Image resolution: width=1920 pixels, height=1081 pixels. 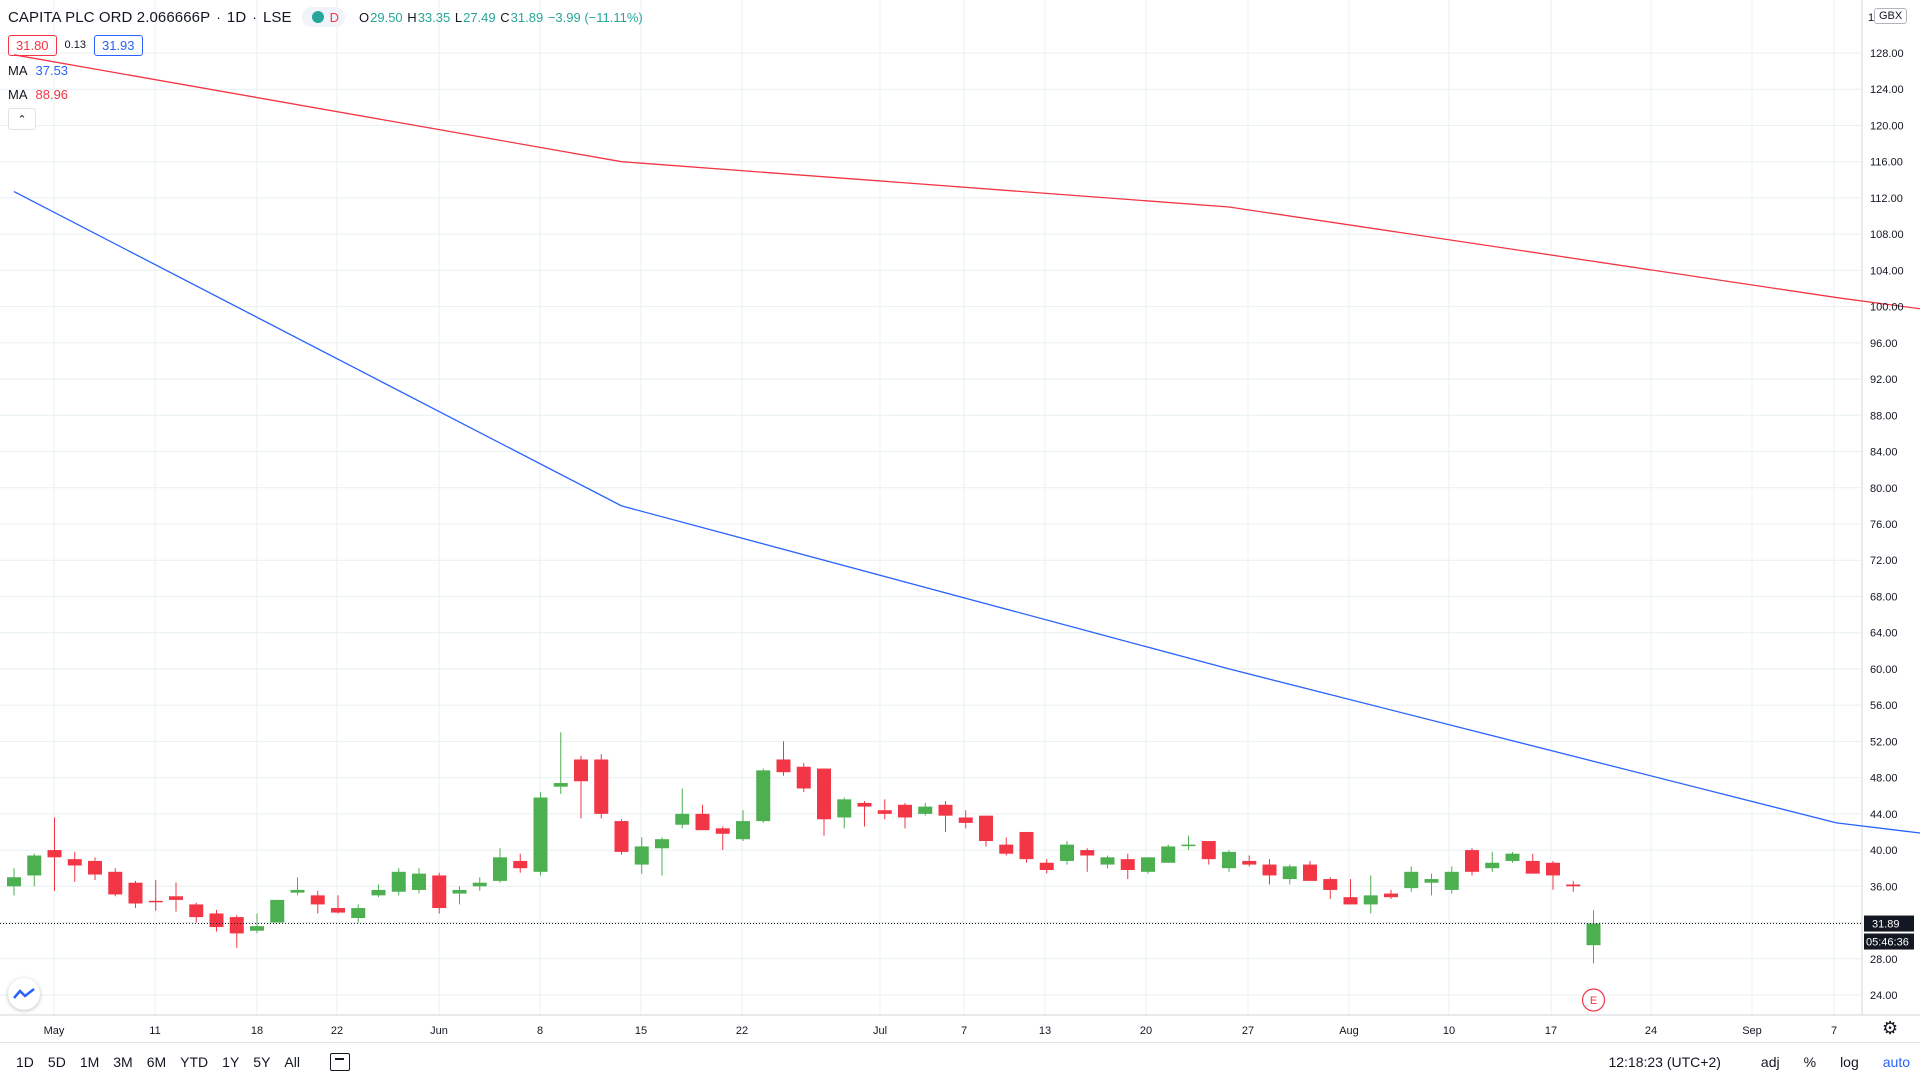 What do you see at coordinates (22, 119) in the screenshot?
I see `collapse-legend-button: ⌃` at bounding box center [22, 119].